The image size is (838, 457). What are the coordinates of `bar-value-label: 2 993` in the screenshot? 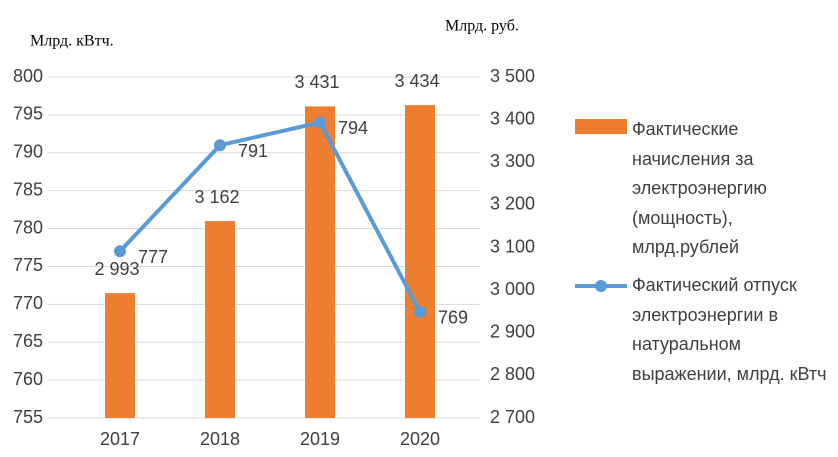 It's located at (116, 269).